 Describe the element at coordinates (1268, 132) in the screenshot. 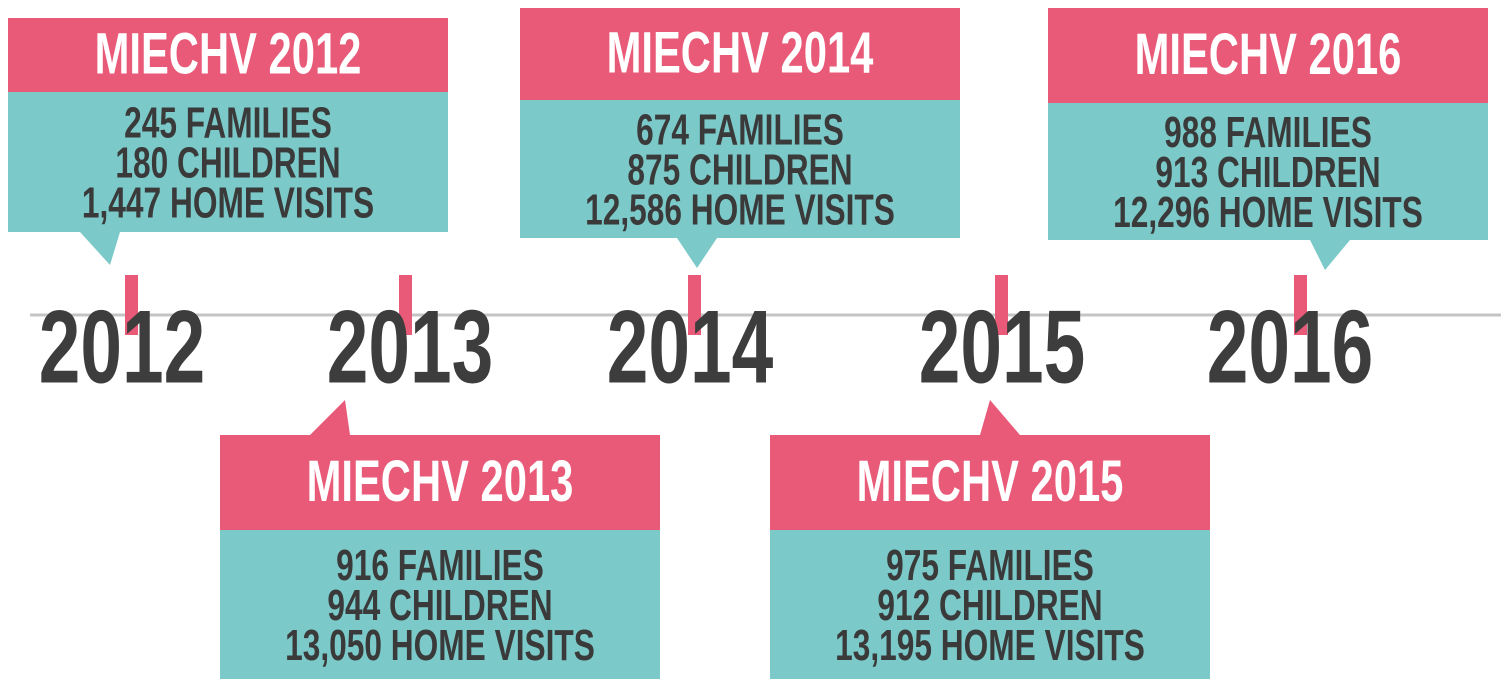

I see `card-stat: 988 FAMILIES` at that location.